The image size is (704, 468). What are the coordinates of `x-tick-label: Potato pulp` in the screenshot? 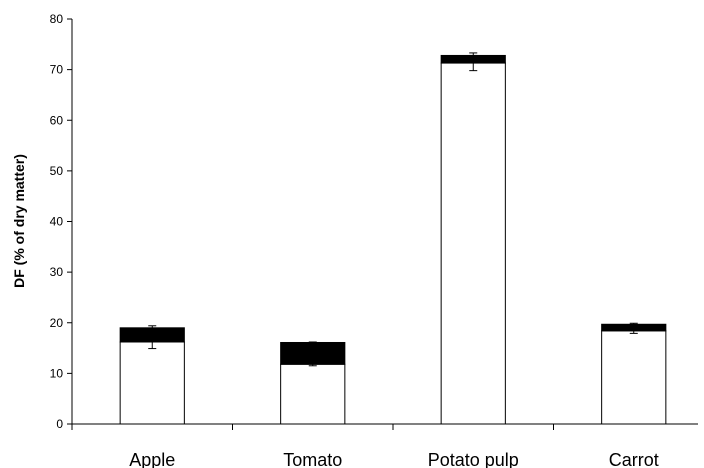 It's located at (473, 459).